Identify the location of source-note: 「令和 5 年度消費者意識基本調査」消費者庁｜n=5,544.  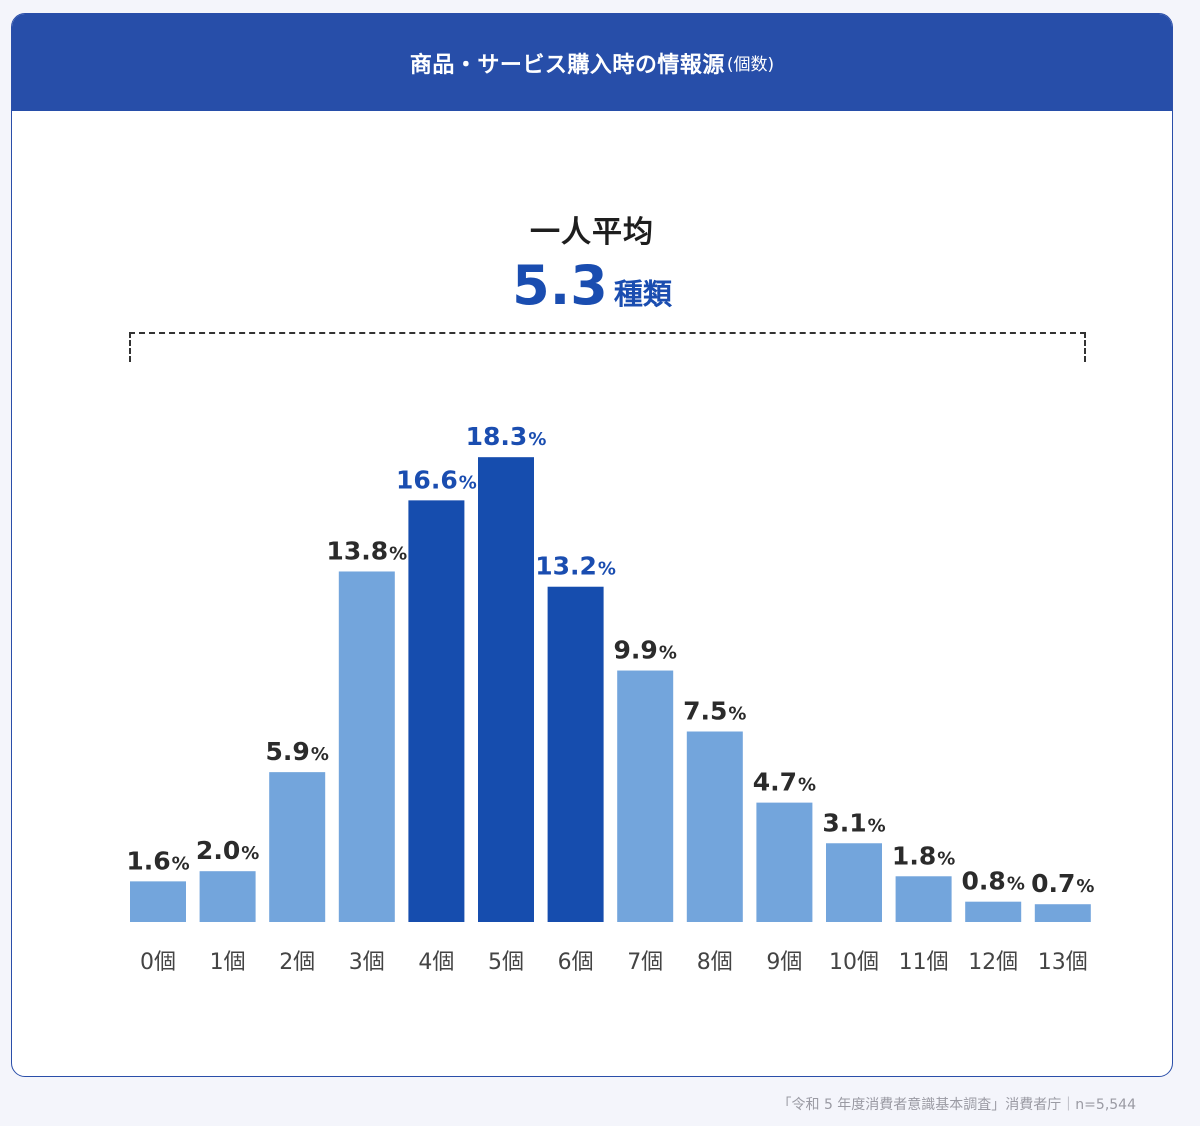
(957, 1105).